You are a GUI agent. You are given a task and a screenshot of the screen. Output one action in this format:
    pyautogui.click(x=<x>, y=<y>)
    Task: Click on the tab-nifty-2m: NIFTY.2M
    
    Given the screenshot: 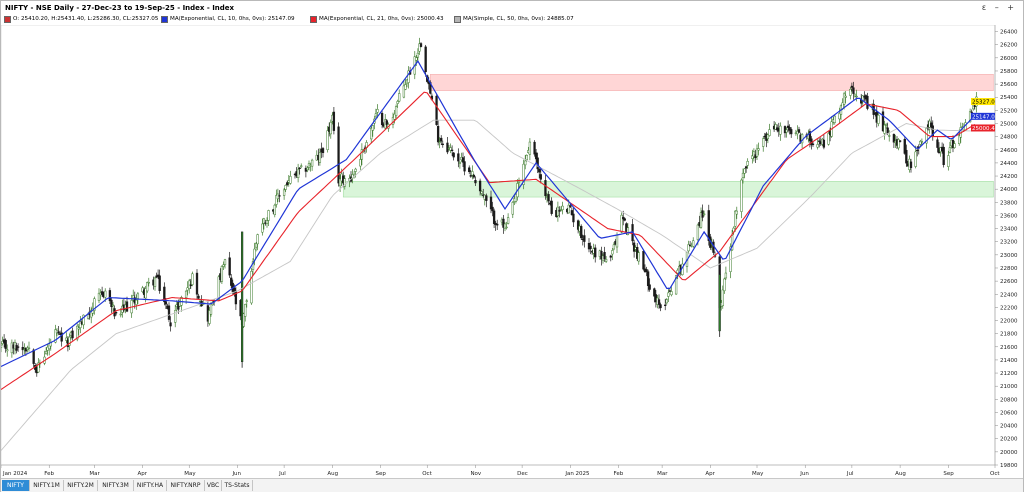 What is the action you would take?
    pyautogui.click(x=81, y=485)
    